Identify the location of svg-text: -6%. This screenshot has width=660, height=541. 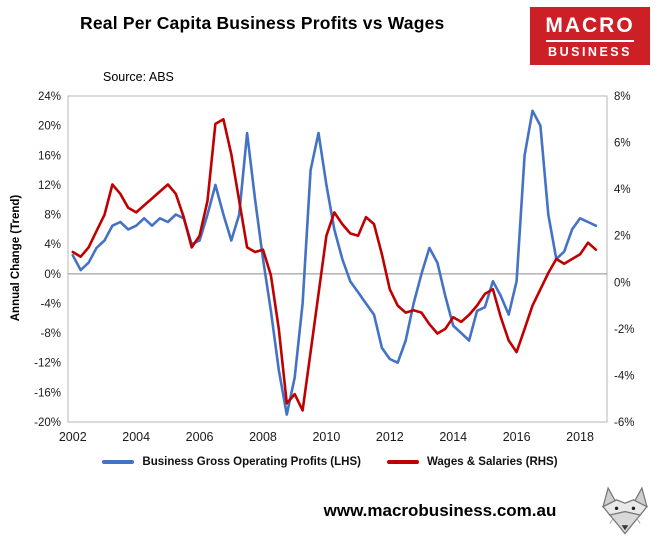
(624, 423).